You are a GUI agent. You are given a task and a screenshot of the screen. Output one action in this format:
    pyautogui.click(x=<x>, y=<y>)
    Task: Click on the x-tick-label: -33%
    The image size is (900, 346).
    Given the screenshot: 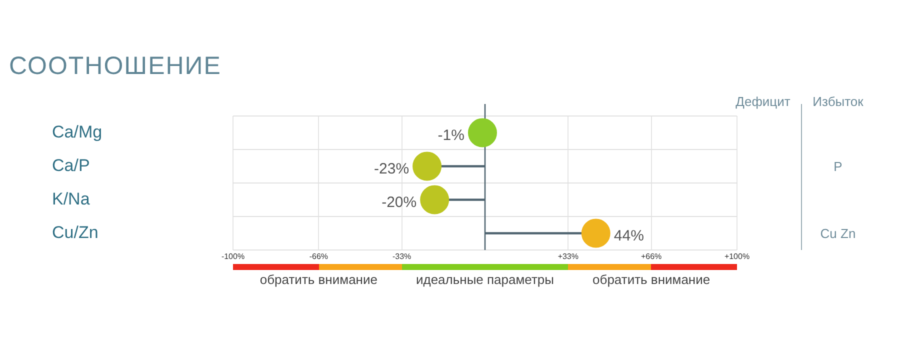 What is the action you would take?
    pyautogui.click(x=402, y=257)
    